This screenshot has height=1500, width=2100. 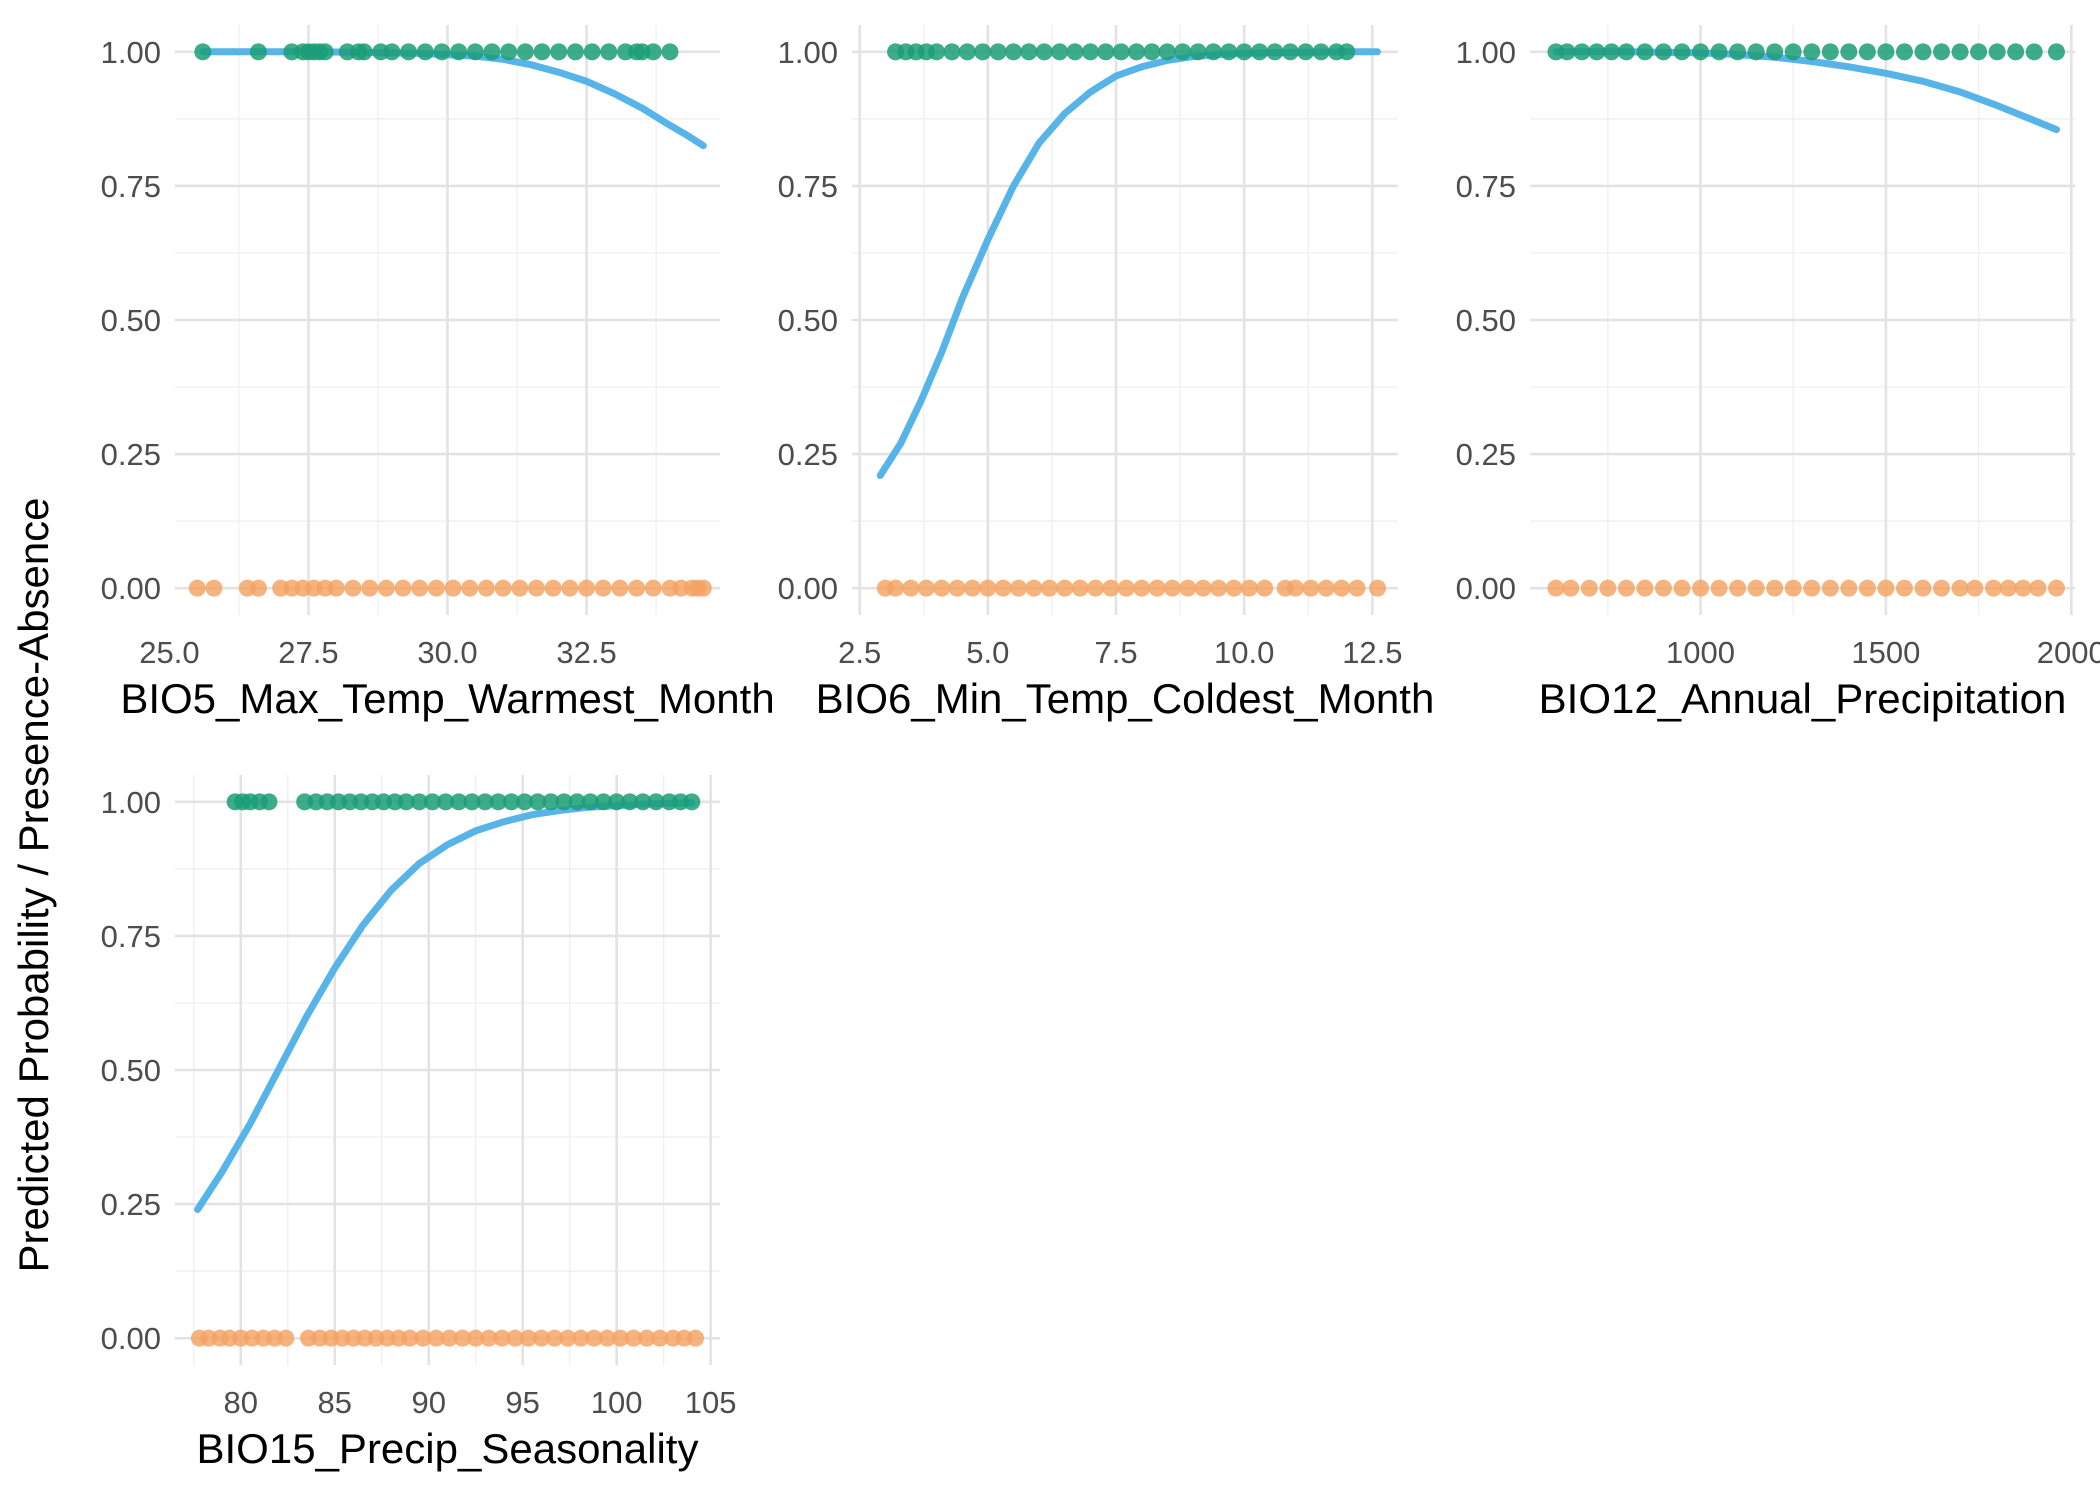 I want to click on x-axis-title: BIO6_Min_Temp_Coldest_Month, so click(x=1125, y=698).